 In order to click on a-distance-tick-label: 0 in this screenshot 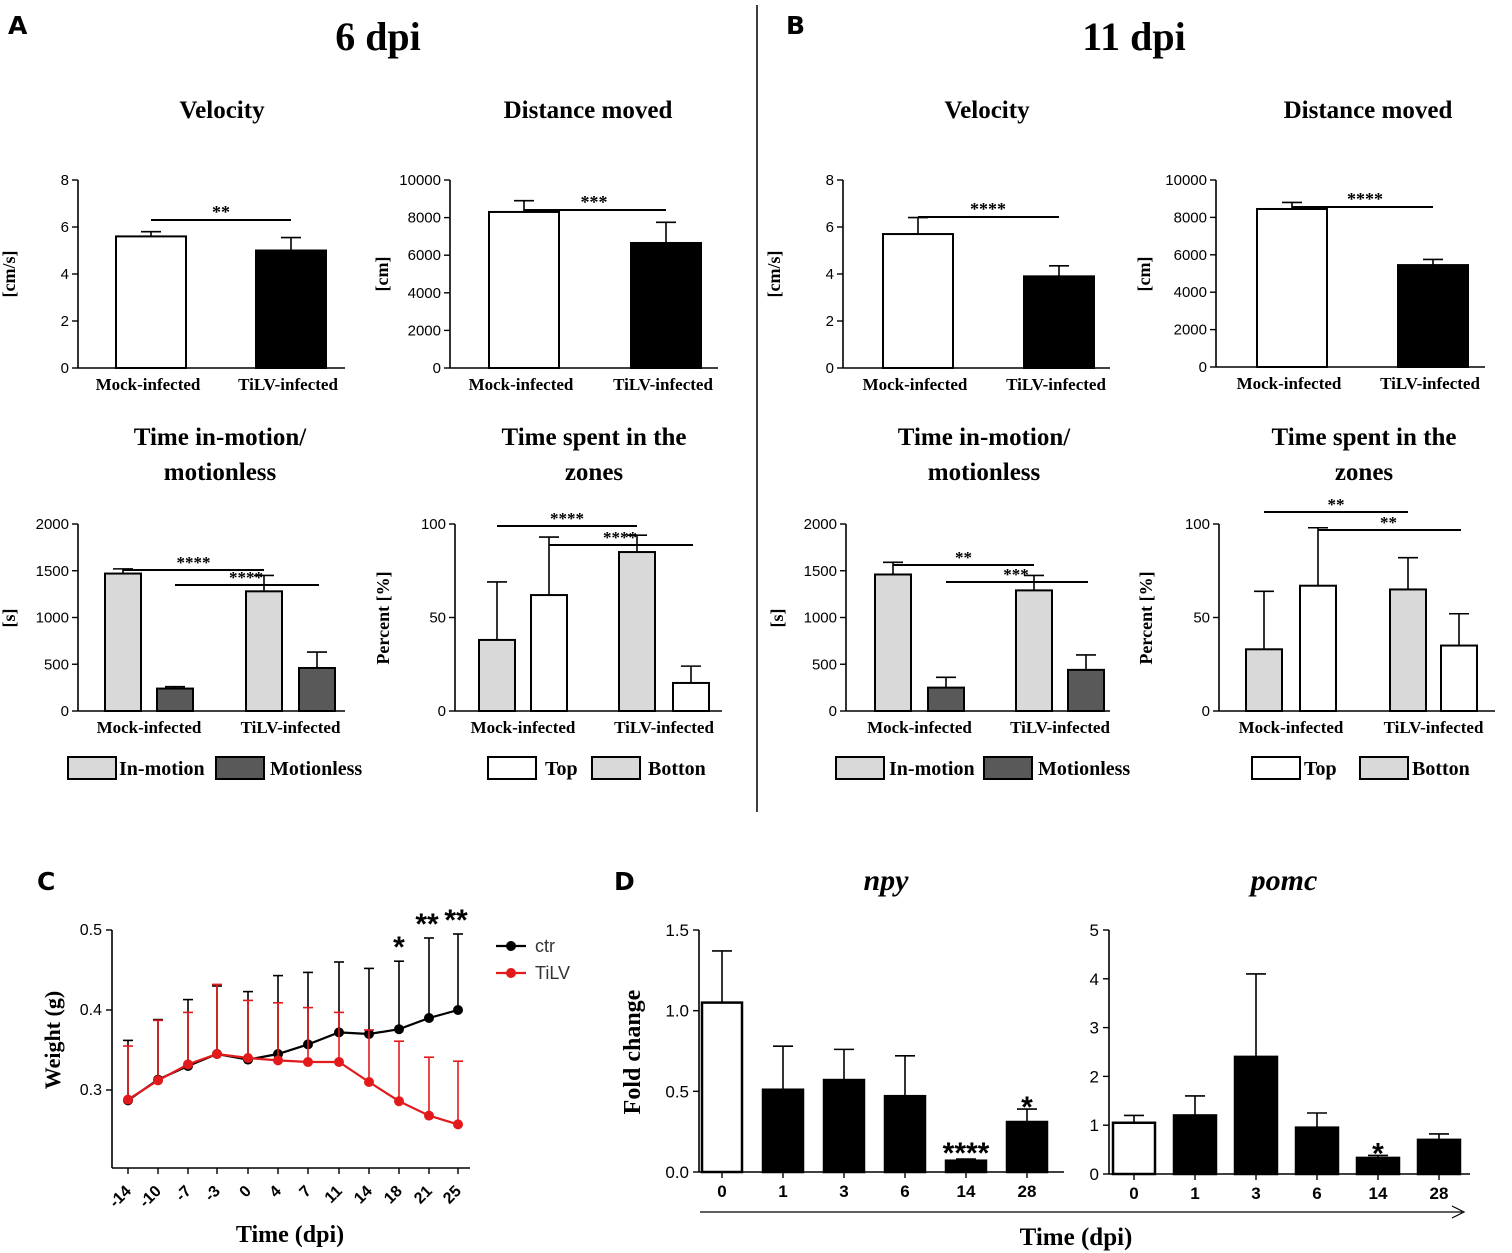, I will do `click(437, 368)`.